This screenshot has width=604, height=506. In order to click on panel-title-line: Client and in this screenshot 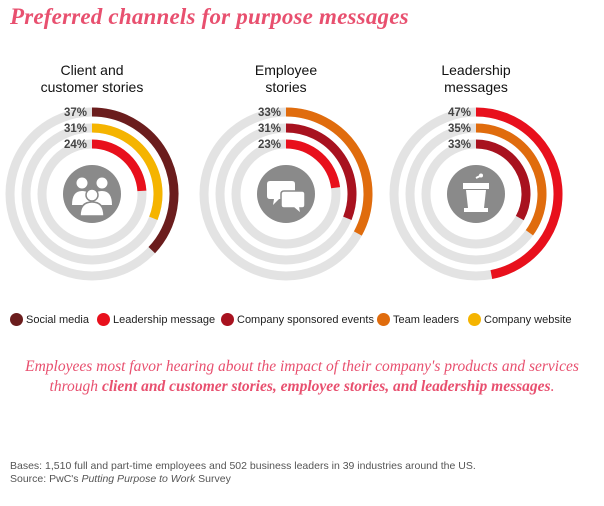, I will do `click(92, 70)`.